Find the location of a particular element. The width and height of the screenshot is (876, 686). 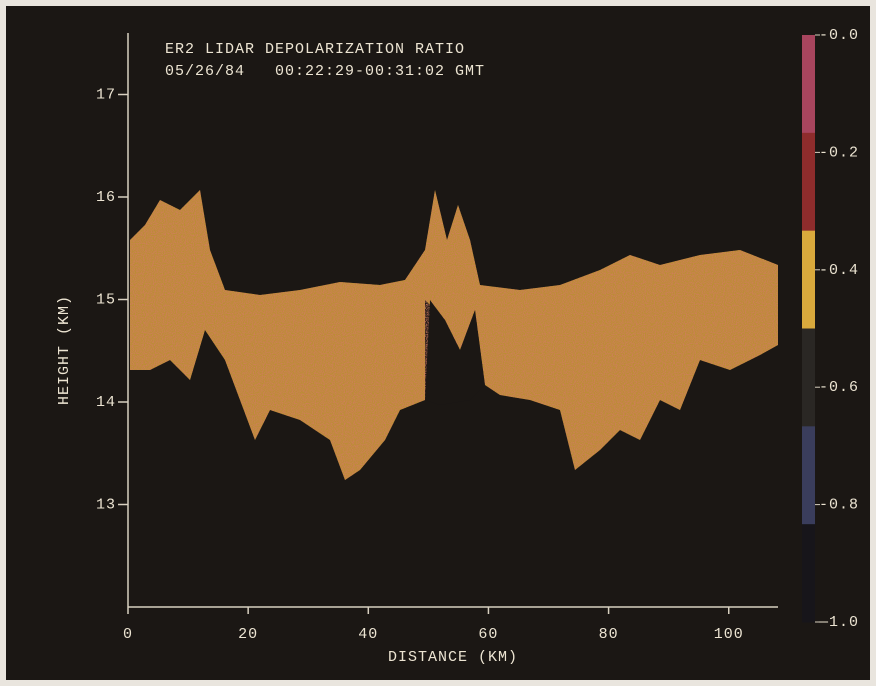

y-axis-label: HEIGHT (KM) is located at coordinates (64, 350).